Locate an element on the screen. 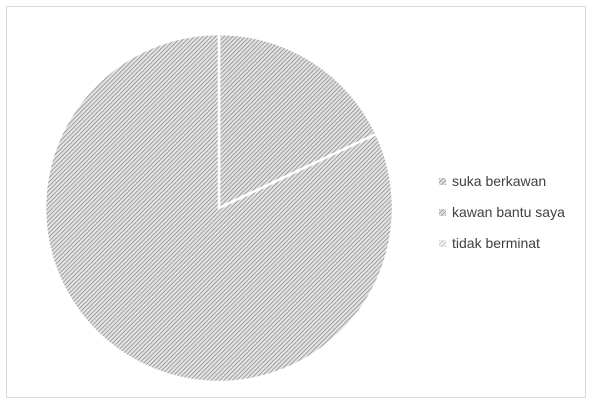  legend-label: suka berkawan is located at coordinates (499, 181).